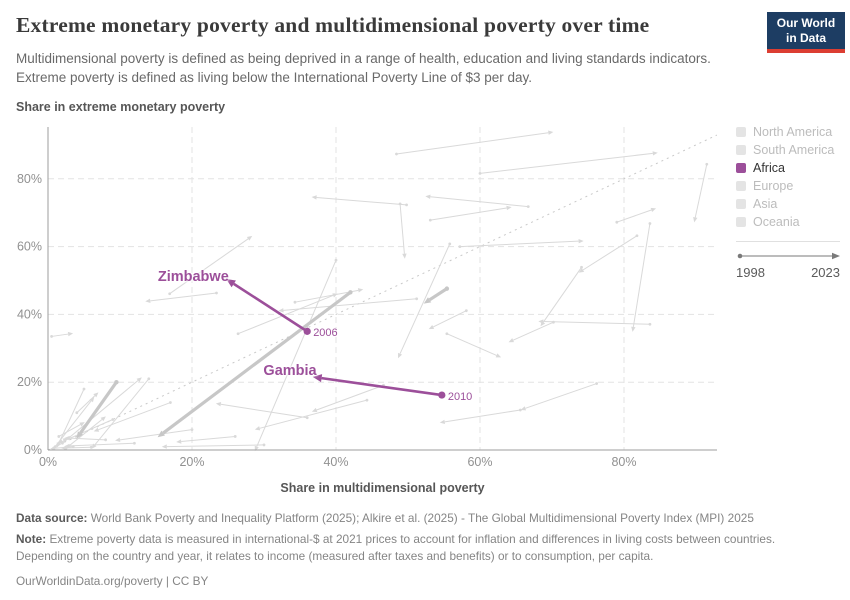  I want to click on highlight-trajectory-zimbabwe-arrowhead, so click(231, 283).